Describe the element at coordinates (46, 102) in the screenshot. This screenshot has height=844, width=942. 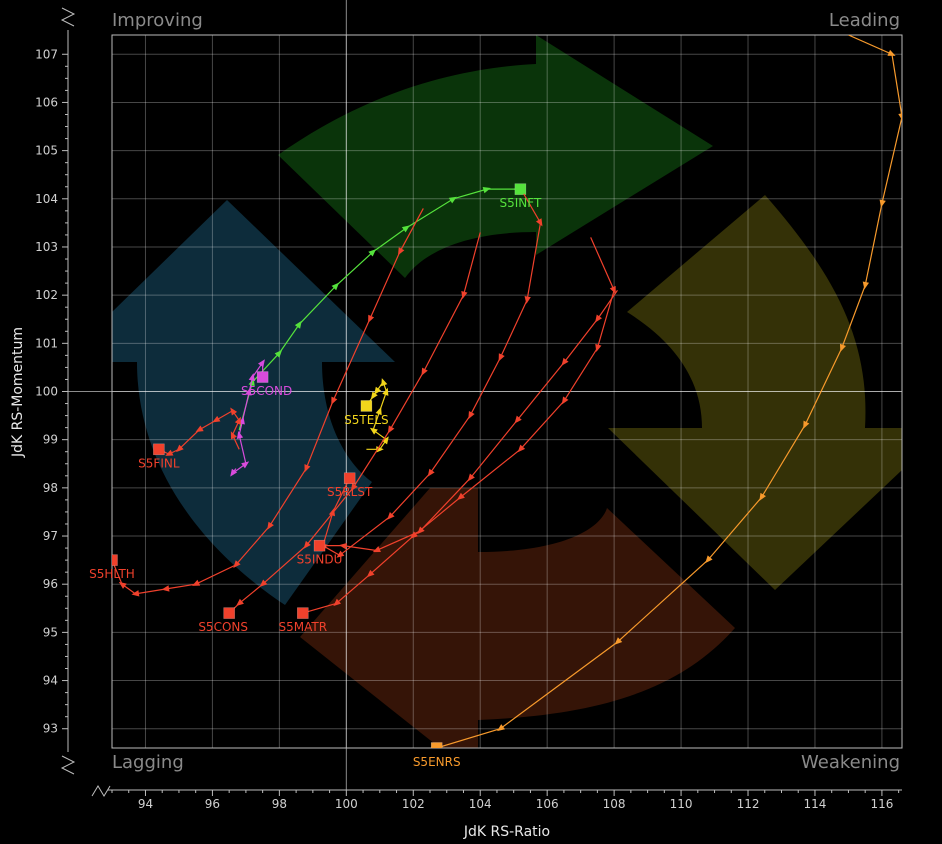
I see `y-tick-label: 106` at that location.